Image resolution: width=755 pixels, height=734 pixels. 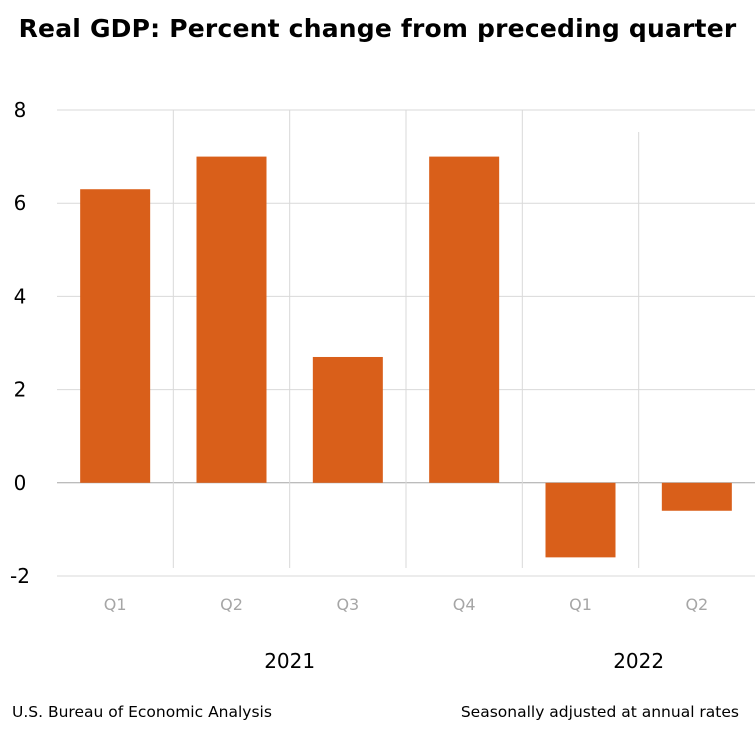 I want to click on source-note: U.S. Bureau of Economic Analysis, so click(x=142, y=712).